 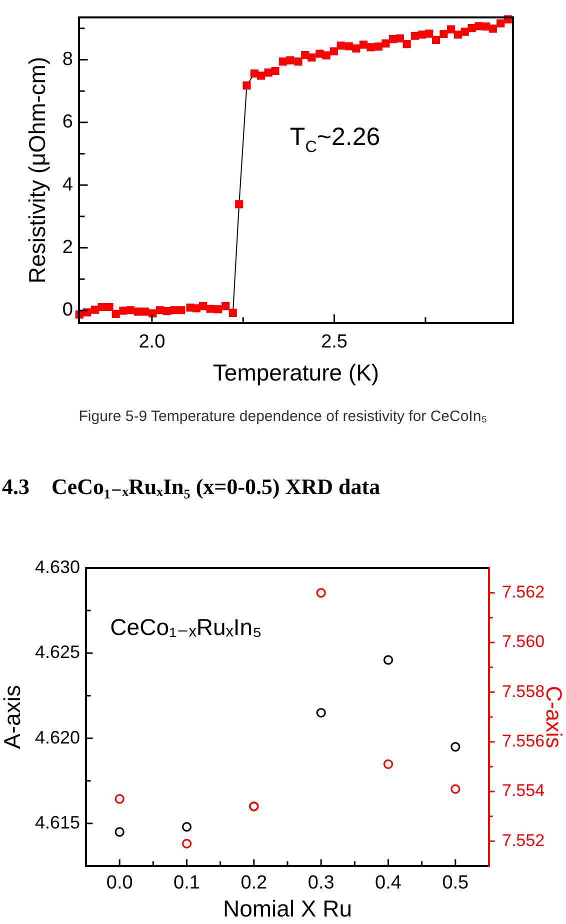 What do you see at coordinates (388, 883) in the screenshot?
I see `x-tick-label: 0.4` at bounding box center [388, 883].